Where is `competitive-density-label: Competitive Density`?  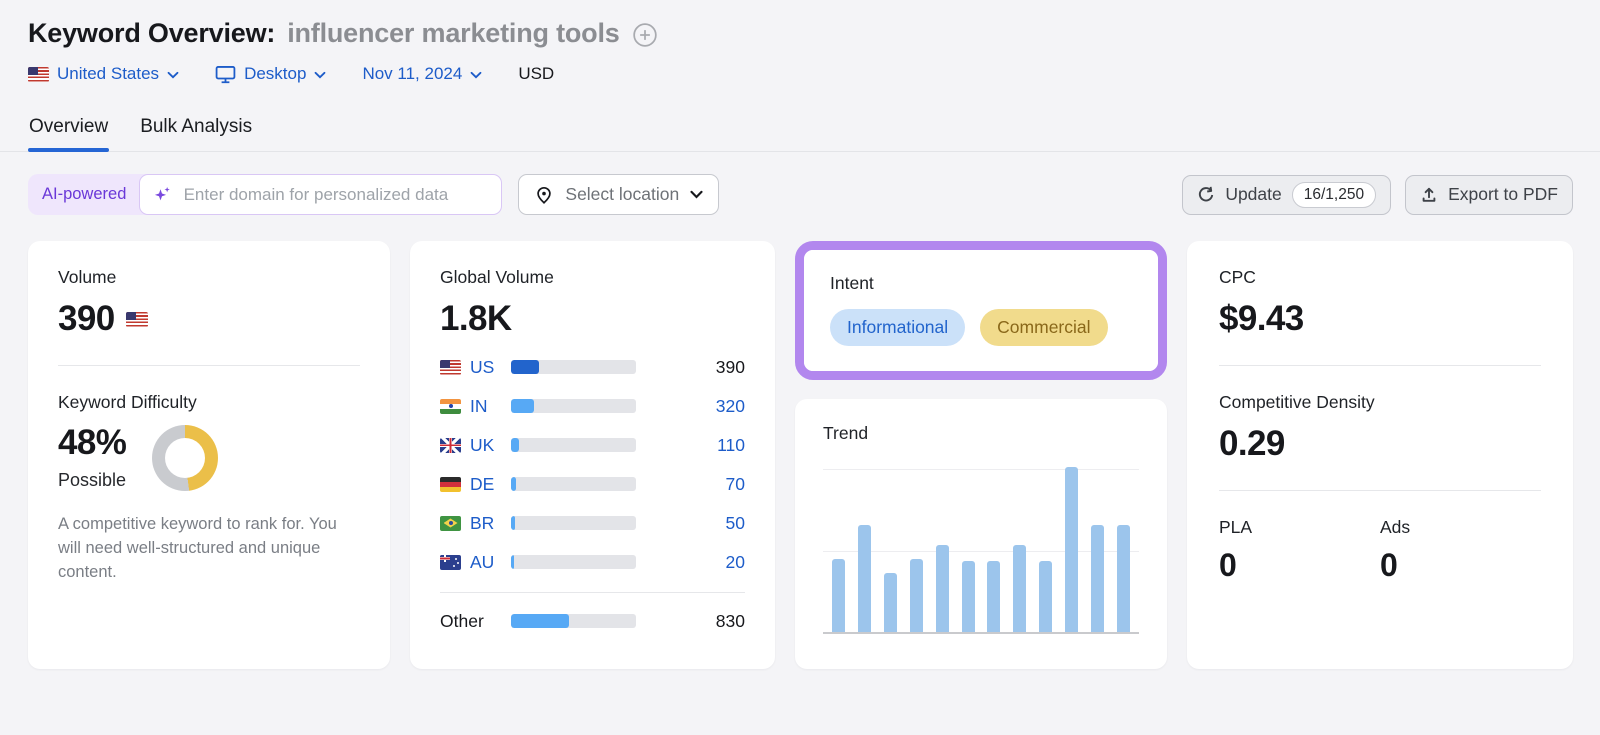
competitive-density-label: Competitive Density is located at coordinates (1297, 402).